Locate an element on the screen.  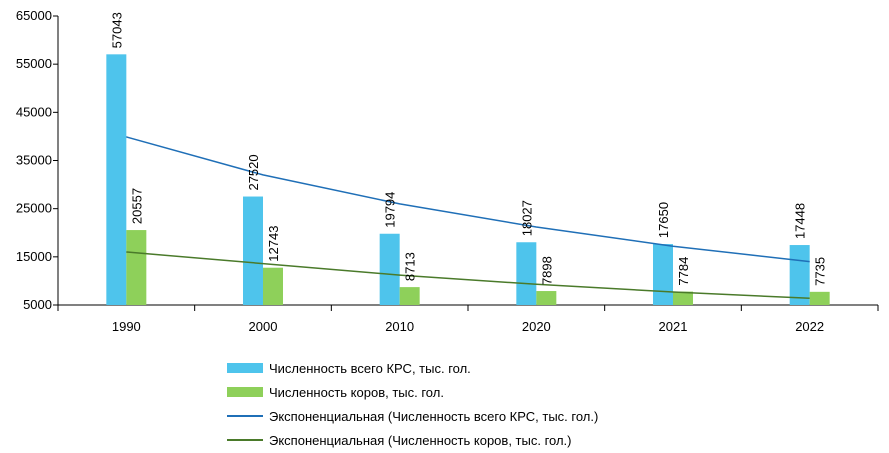
data-label-cows: 7898 is located at coordinates (546, 270).